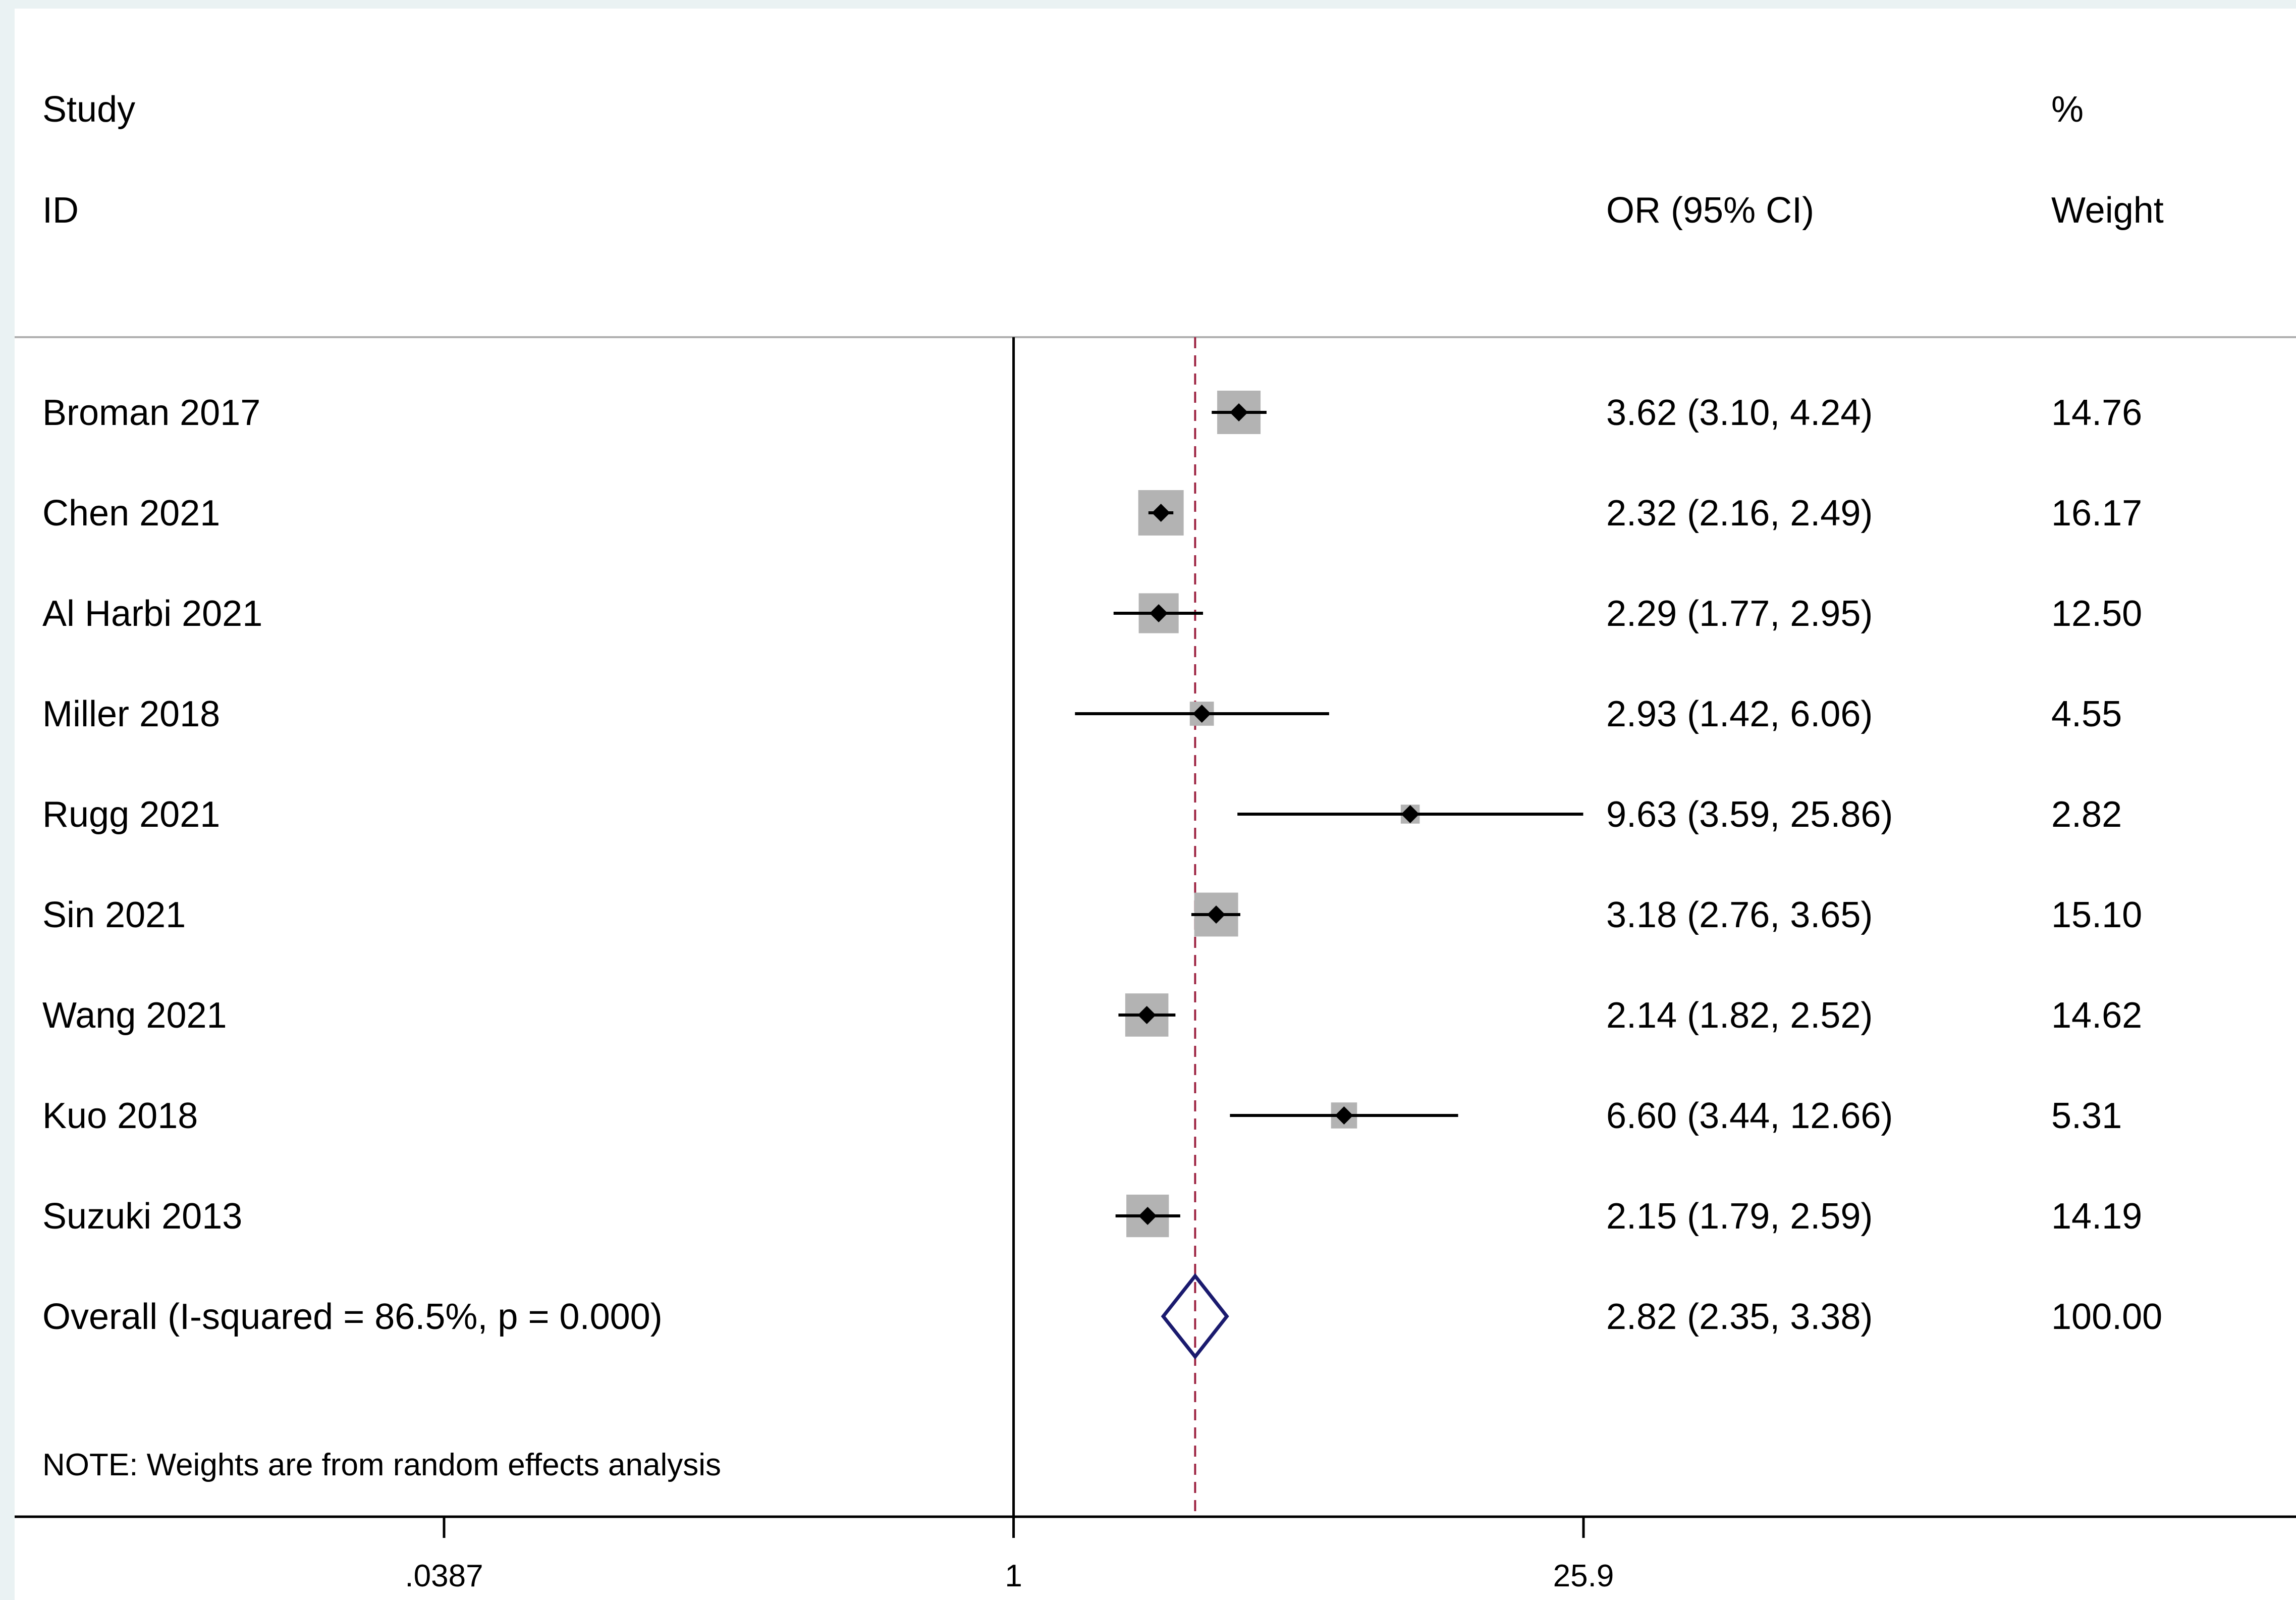 The image size is (2296, 1600). What do you see at coordinates (1739, 614) in the screenshot?
I see `or-ci-label: 2.29 (1.77, 2.95)` at bounding box center [1739, 614].